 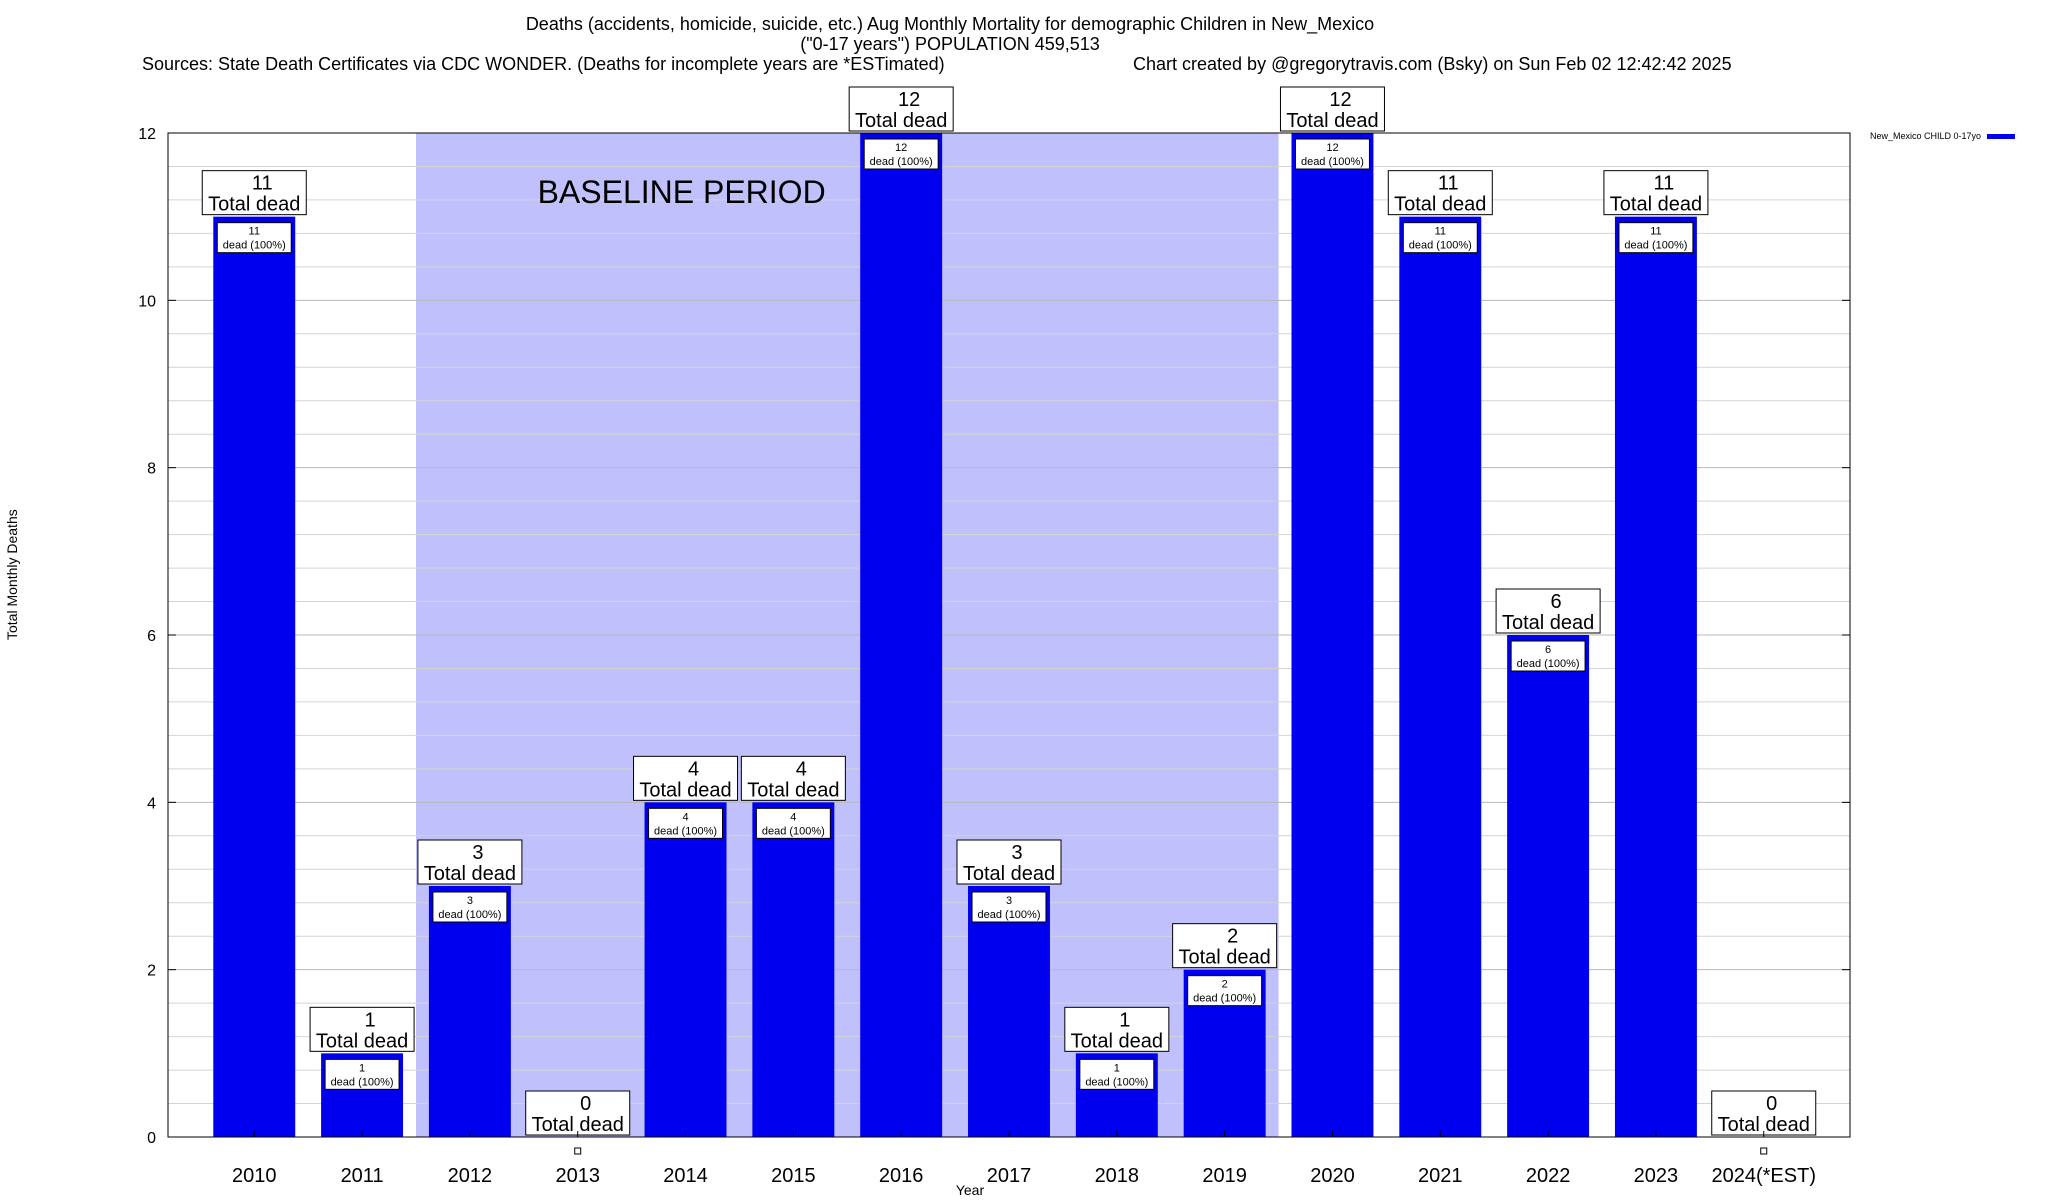 What do you see at coordinates (470, 1176) in the screenshot?
I see `x-tick-label: 2012` at bounding box center [470, 1176].